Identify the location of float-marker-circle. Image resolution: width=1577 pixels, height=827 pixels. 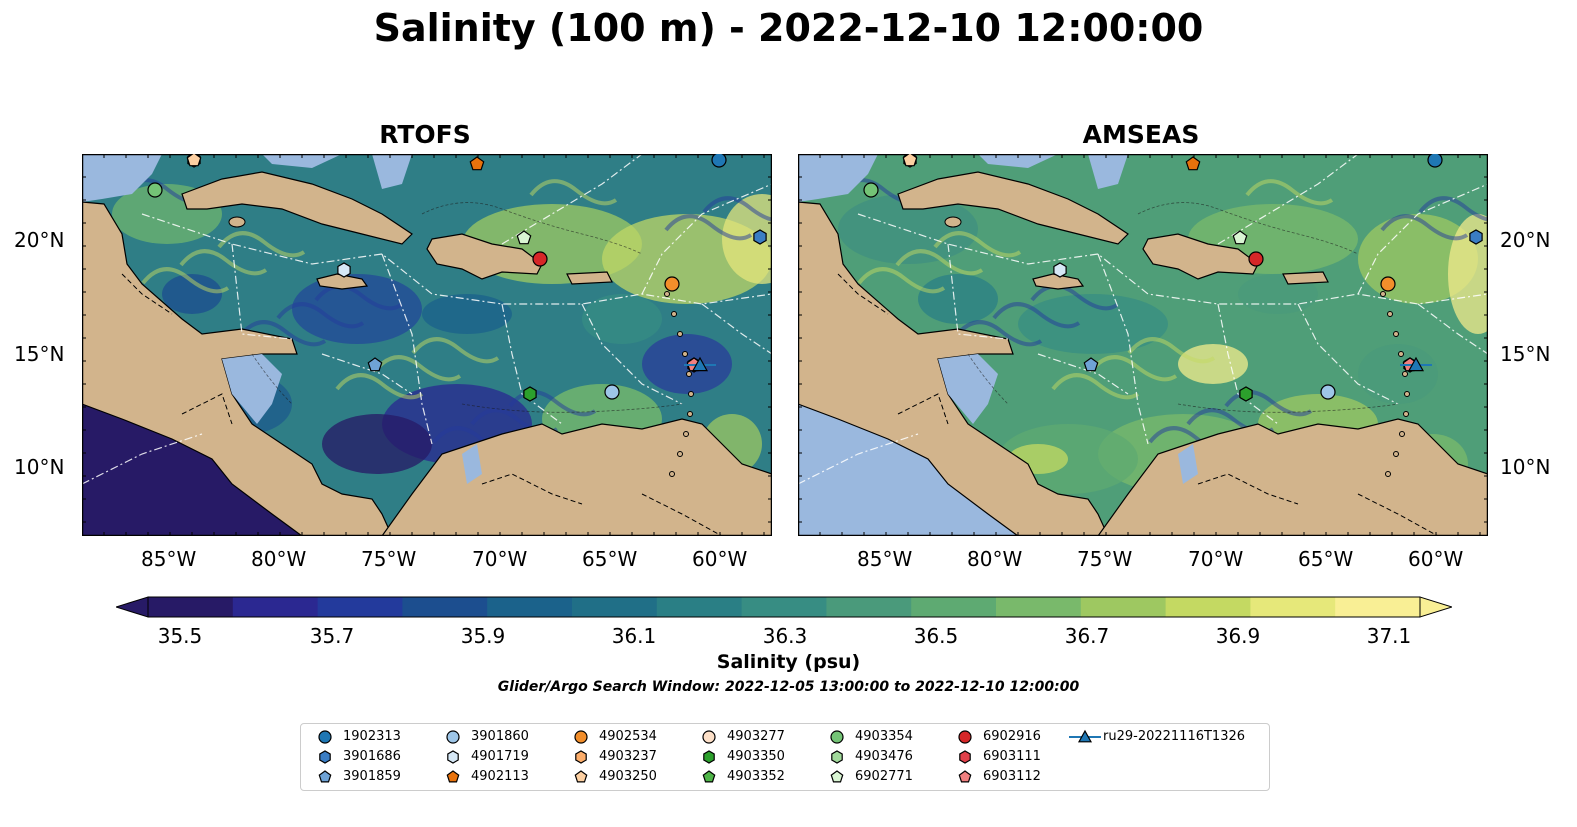
(672, 284).